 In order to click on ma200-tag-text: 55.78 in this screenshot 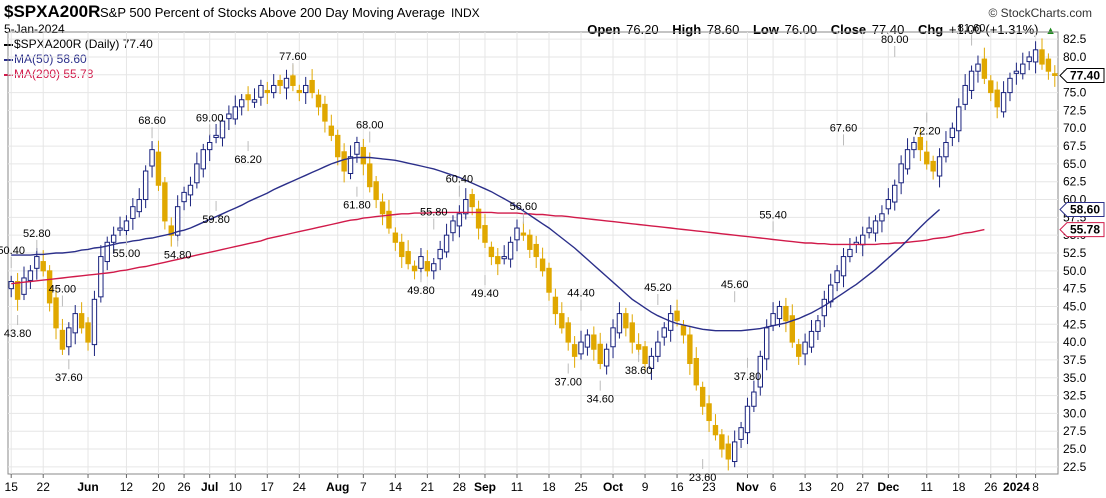, I will do `click(1085, 230)`.